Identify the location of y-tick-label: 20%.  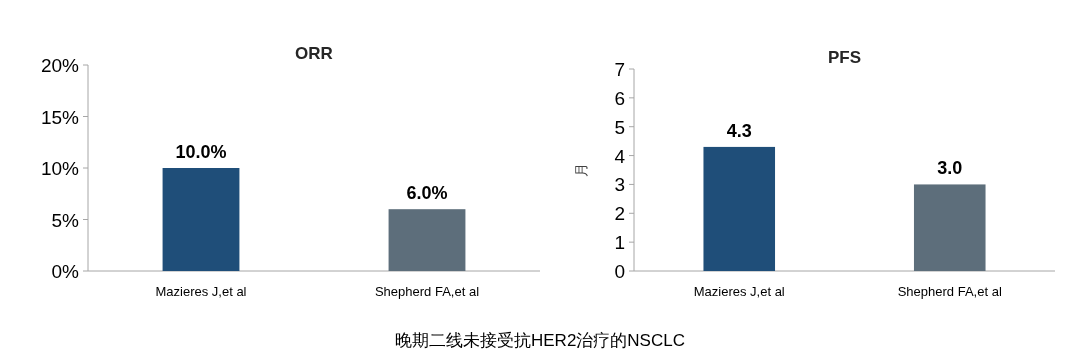
(60, 65).